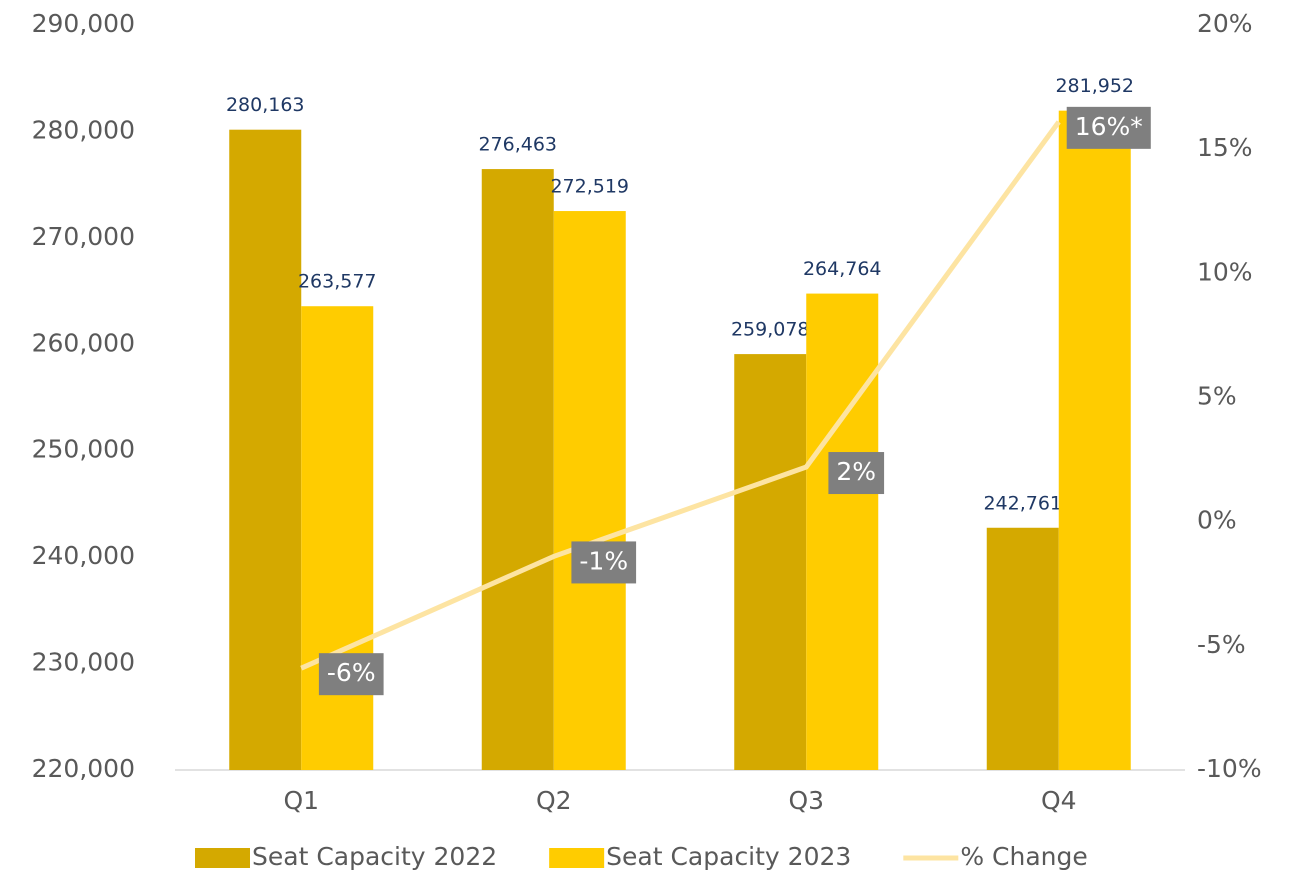 This screenshot has width=1291, height=875. What do you see at coordinates (554, 800) in the screenshot?
I see `x-tick-label: Q2` at bounding box center [554, 800].